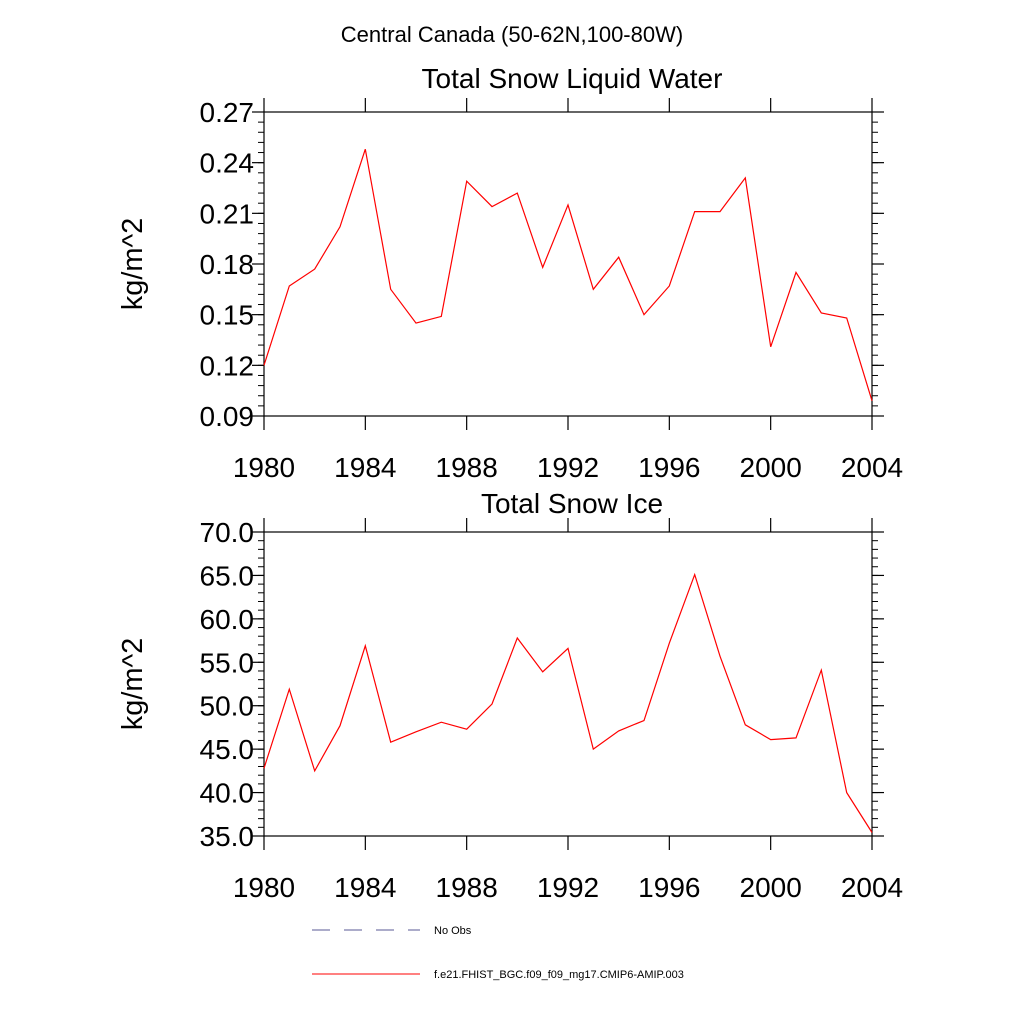 The height and width of the screenshot is (1024, 1024). I want to click on y-tick-label: 40.0, so click(227, 793).